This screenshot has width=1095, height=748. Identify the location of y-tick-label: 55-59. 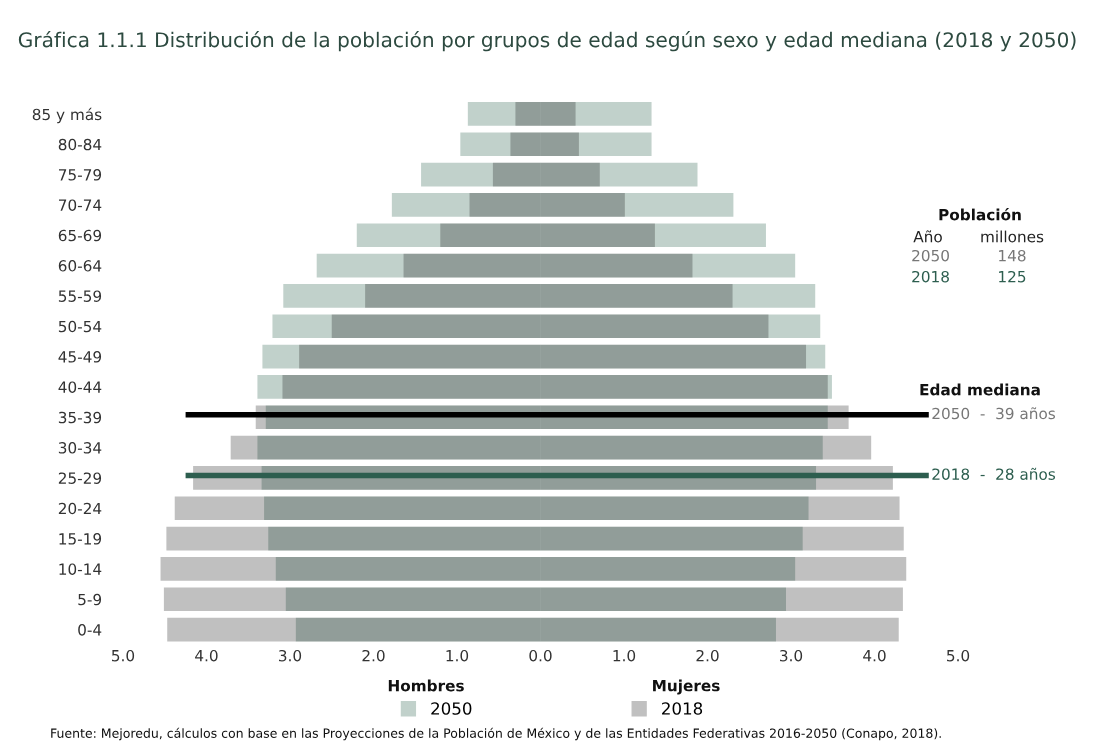
(80, 296).